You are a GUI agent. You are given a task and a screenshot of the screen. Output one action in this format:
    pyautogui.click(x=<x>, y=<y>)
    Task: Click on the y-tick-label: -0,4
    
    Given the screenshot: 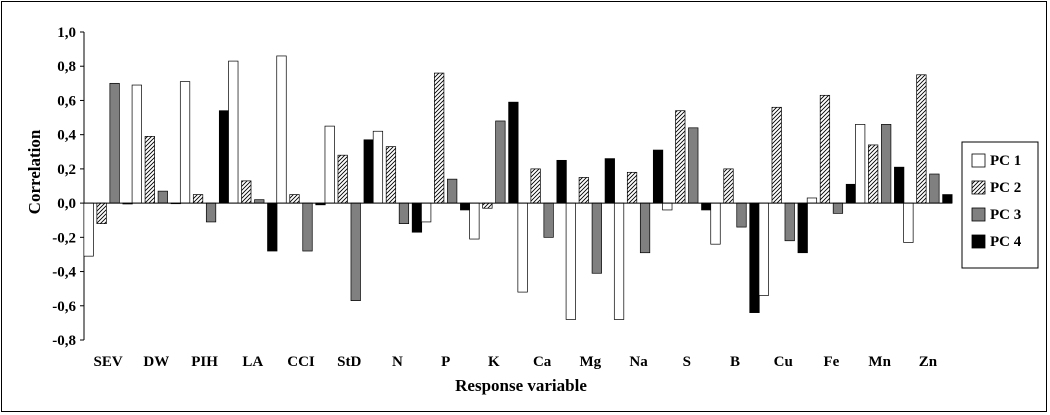 What is the action you would take?
    pyautogui.click(x=64, y=273)
    